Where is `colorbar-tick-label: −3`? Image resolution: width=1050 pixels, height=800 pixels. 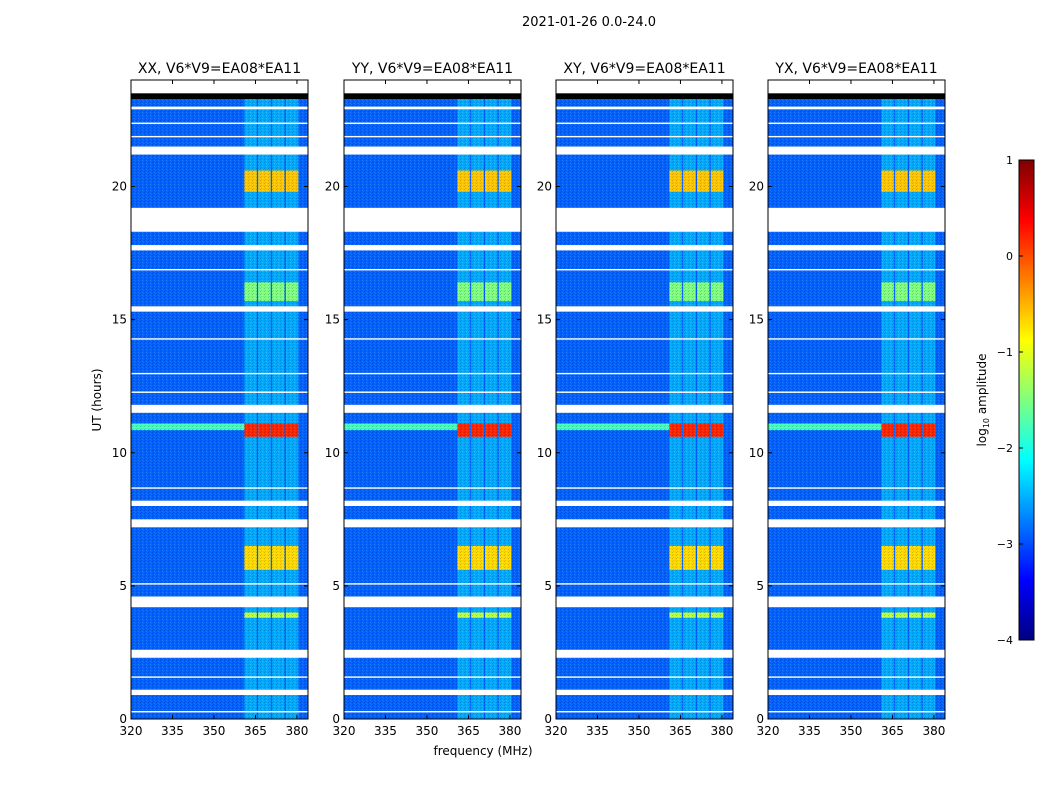 colorbar-tick-label: −3 is located at coordinates (1005, 544).